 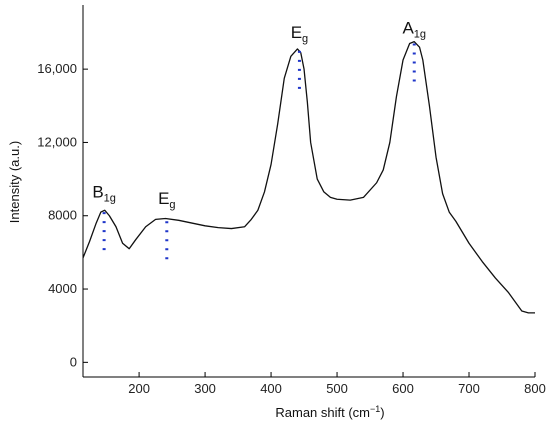 I want to click on peak-label-2: Eg, so click(x=299, y=34).